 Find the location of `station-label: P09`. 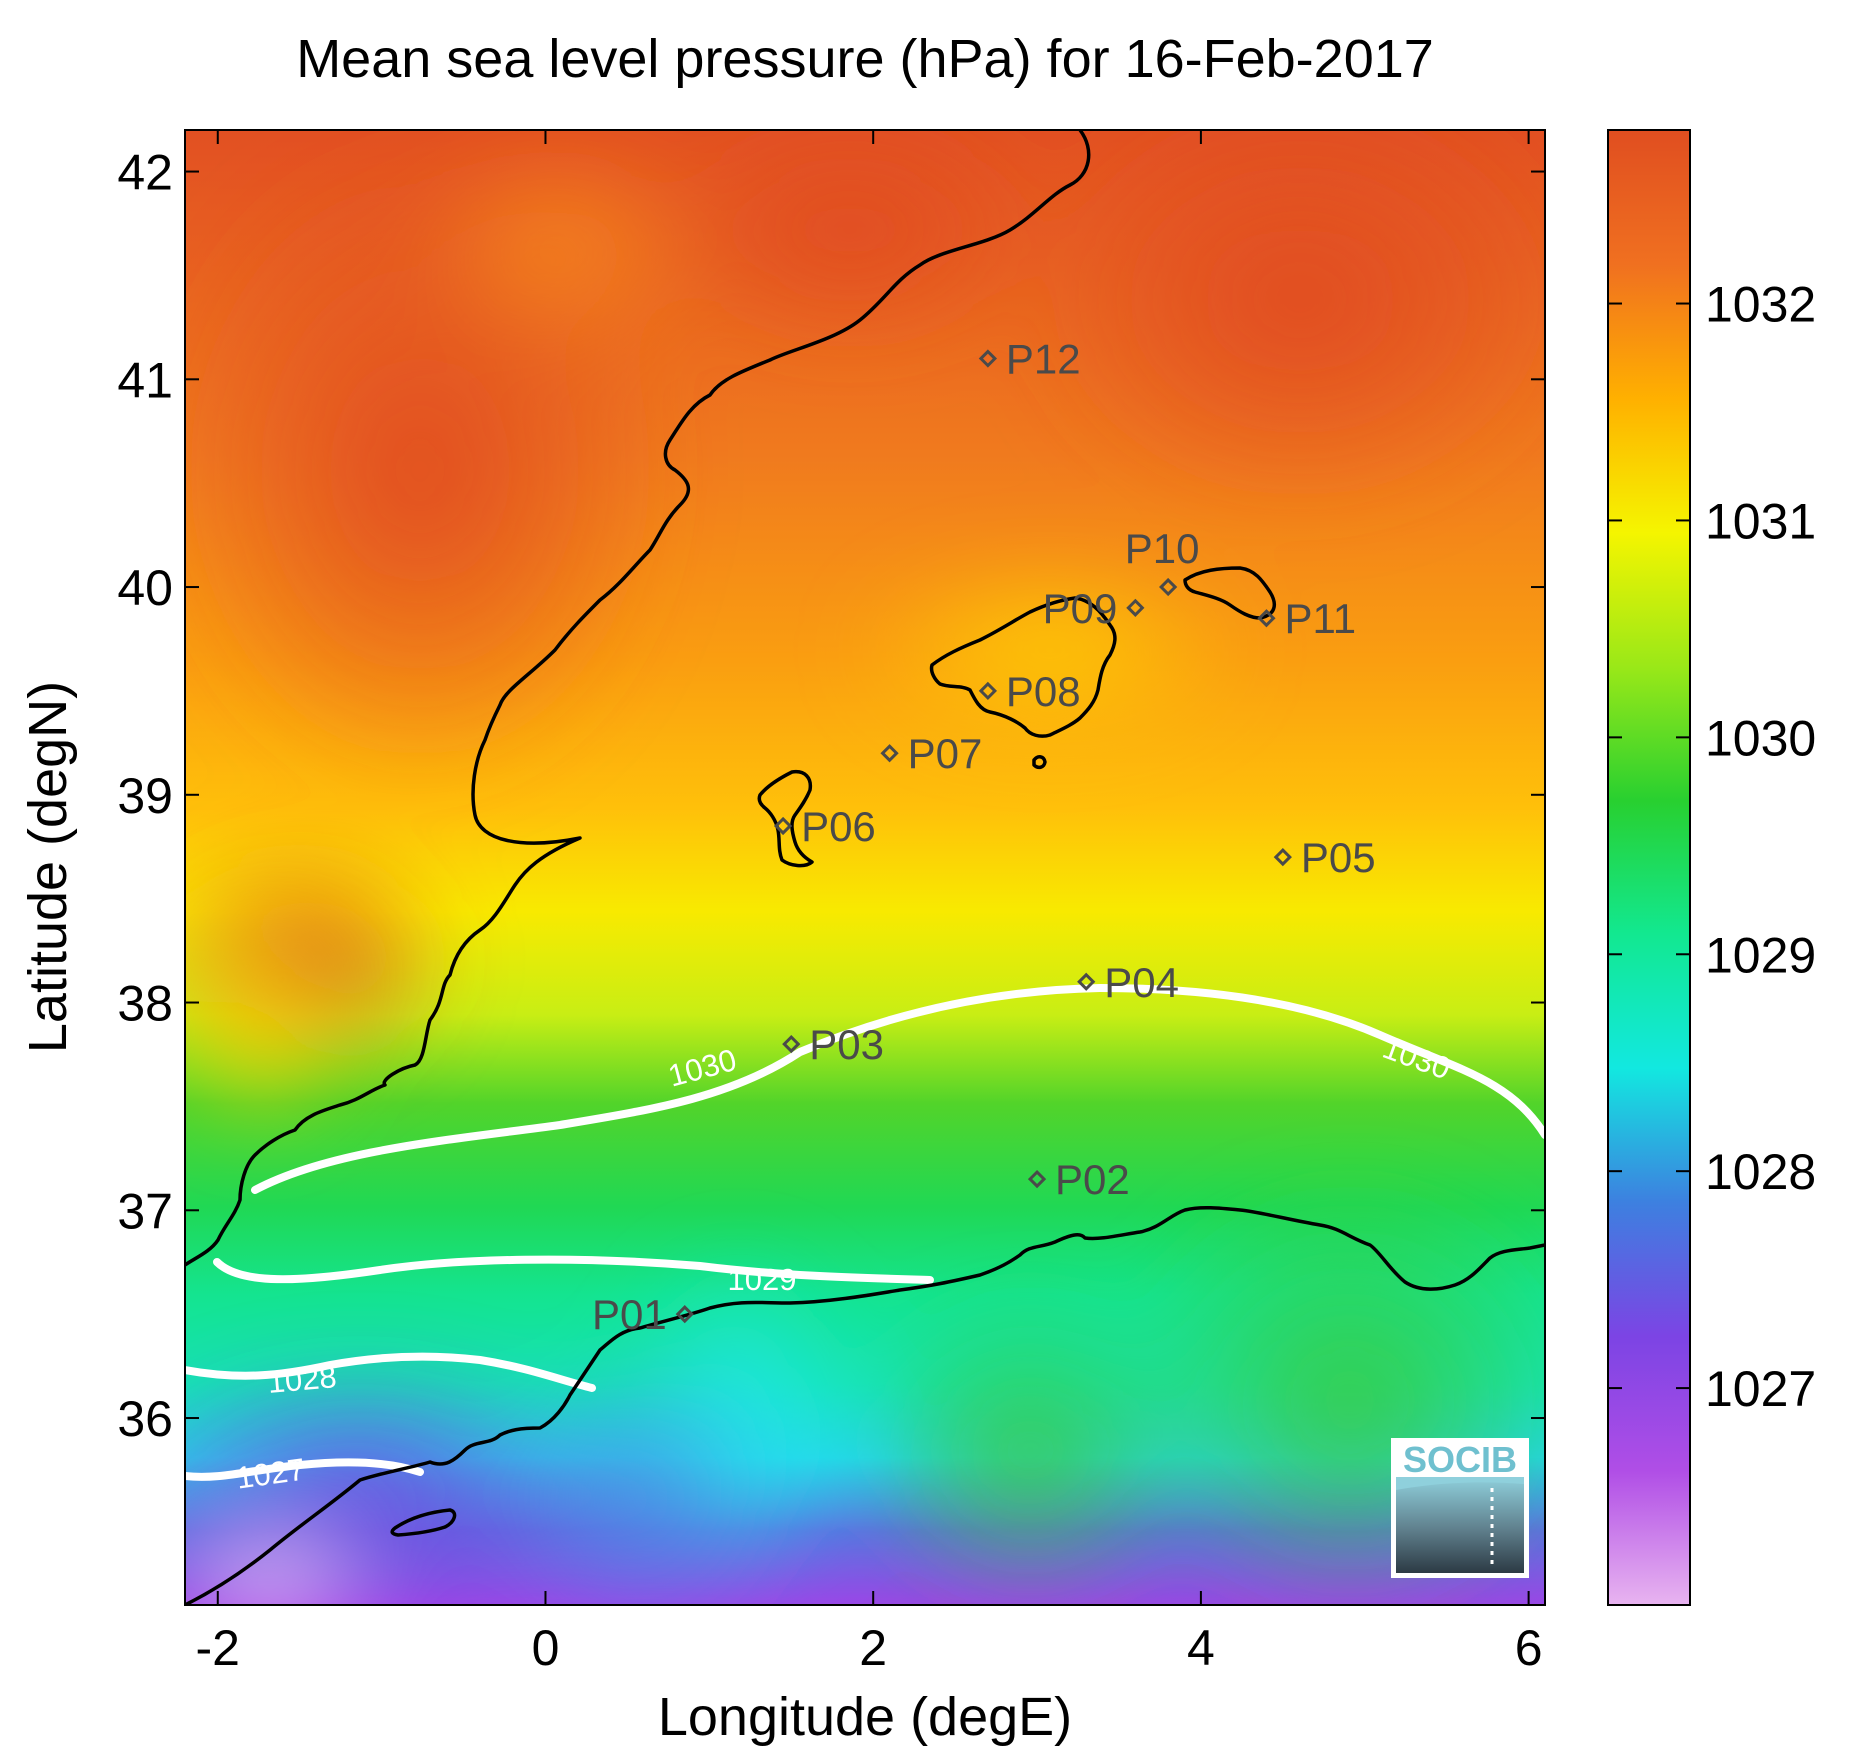

station-label: P09 is located at coordinates (1080, 608).